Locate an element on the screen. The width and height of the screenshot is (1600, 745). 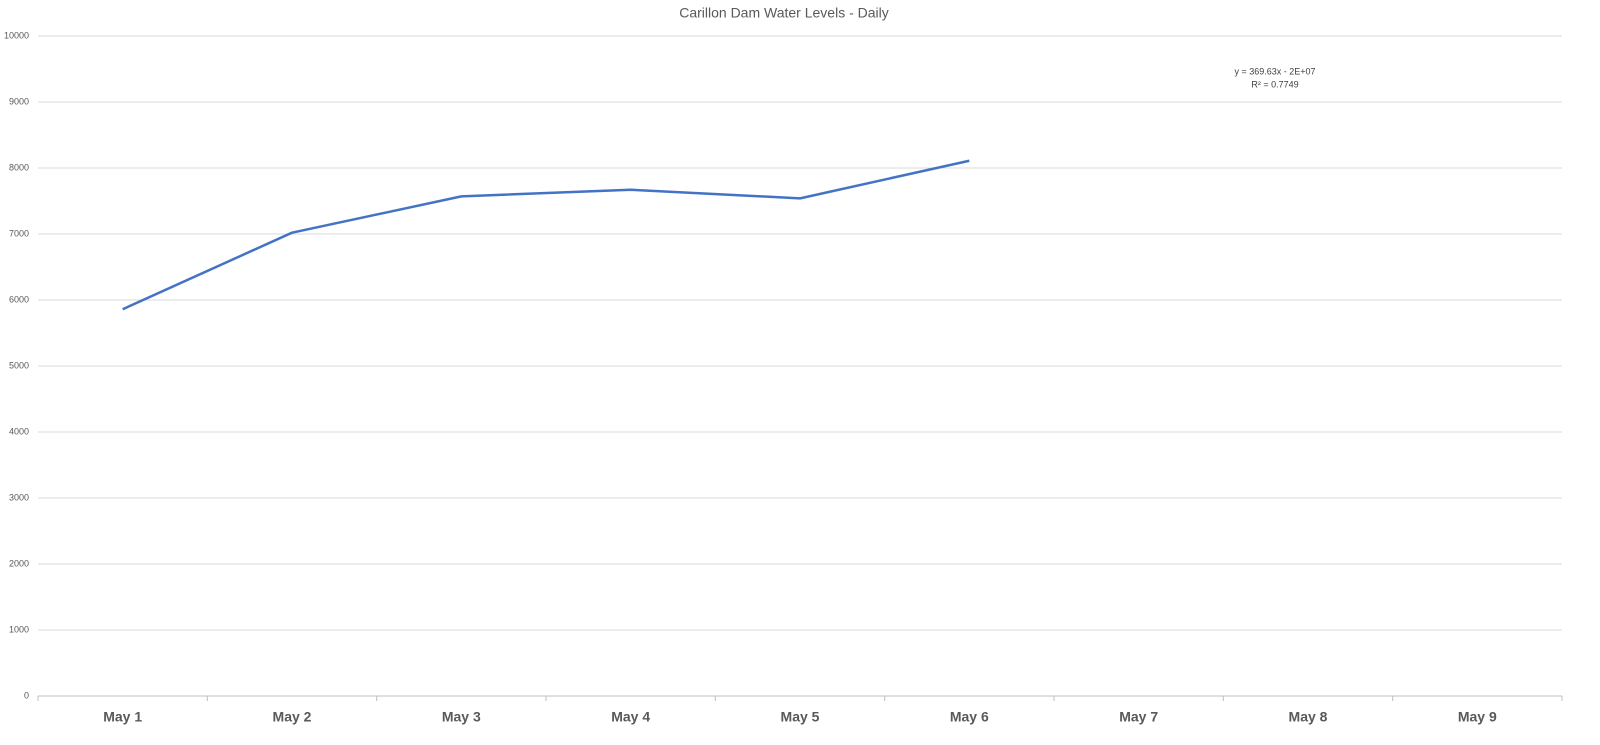
trendline-r-squared: R² = 0.7749 is located at coordinates (1274, 84).